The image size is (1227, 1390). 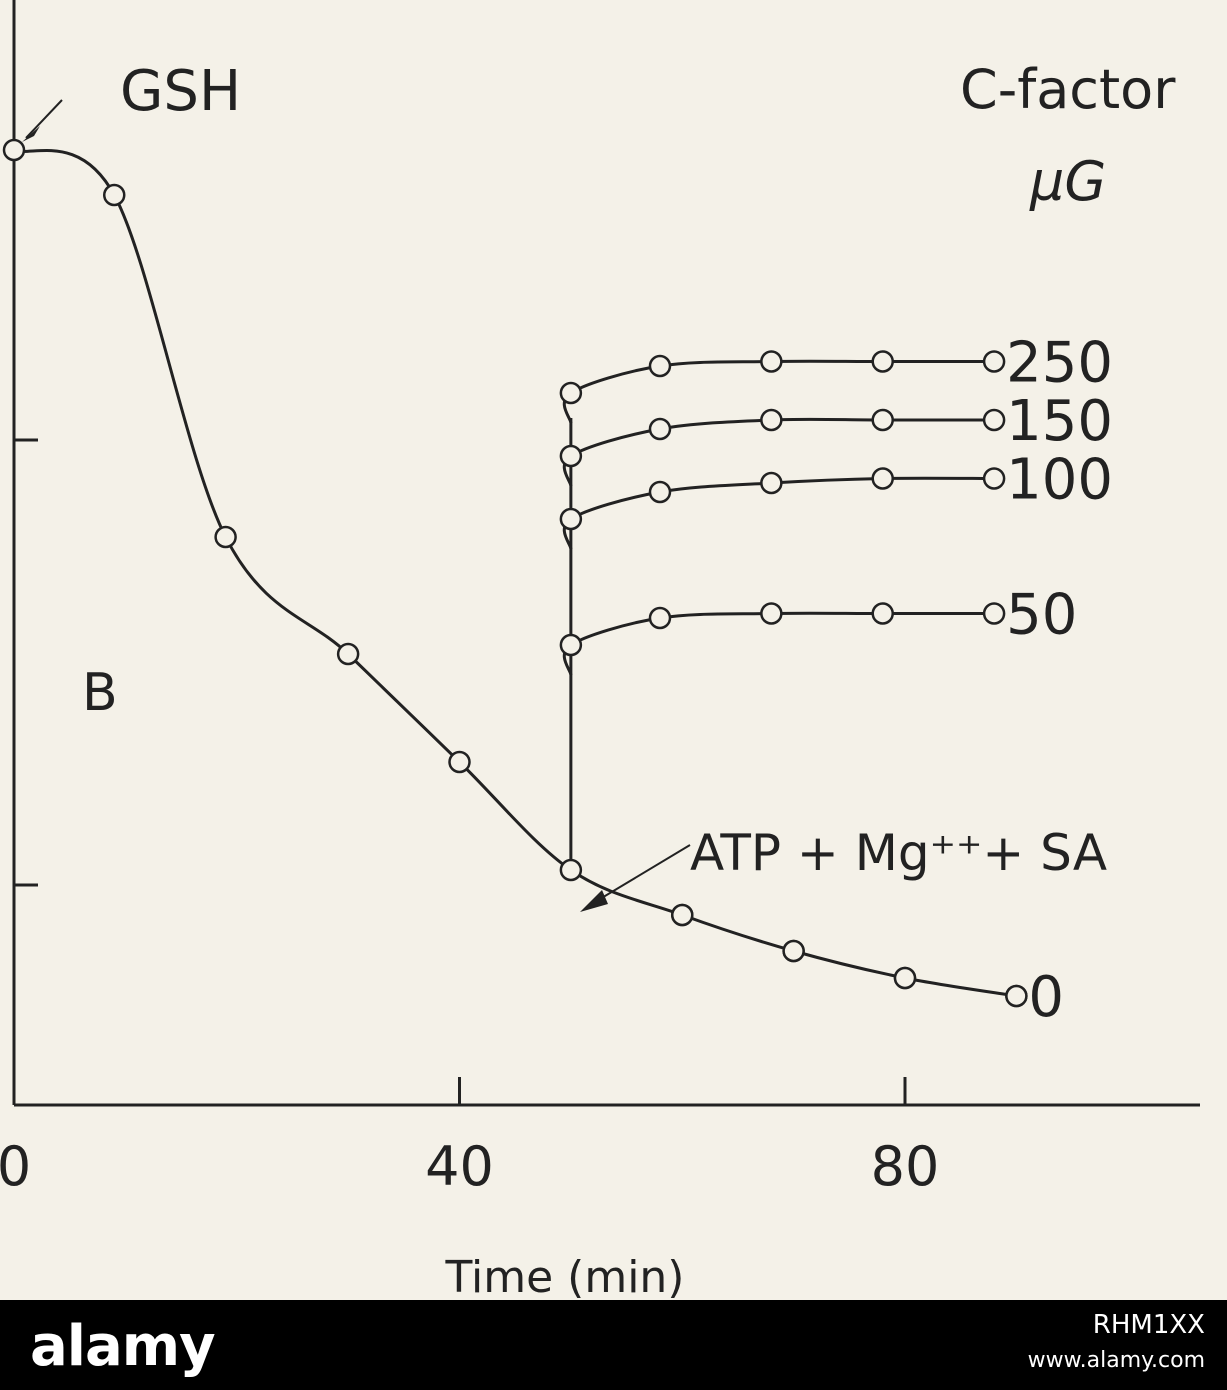 What do you see at coordinates (1041, 615) in the screenshot?
I see `series-label-50: 50` at bounding box center [1041, 615].